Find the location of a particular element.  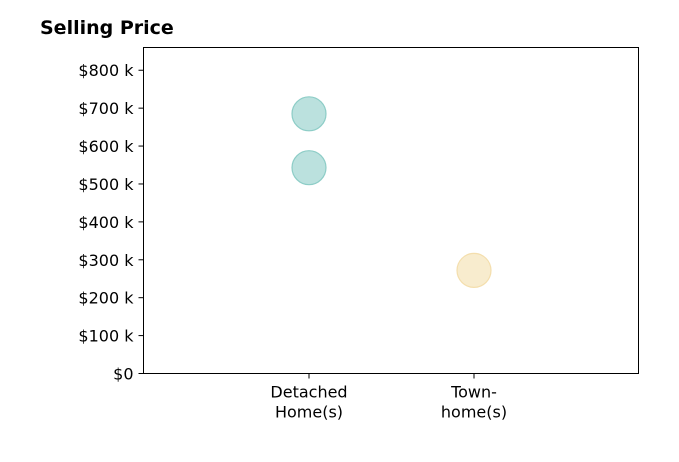

y-tick-label: $100 k is located at coordinates (106, 336).